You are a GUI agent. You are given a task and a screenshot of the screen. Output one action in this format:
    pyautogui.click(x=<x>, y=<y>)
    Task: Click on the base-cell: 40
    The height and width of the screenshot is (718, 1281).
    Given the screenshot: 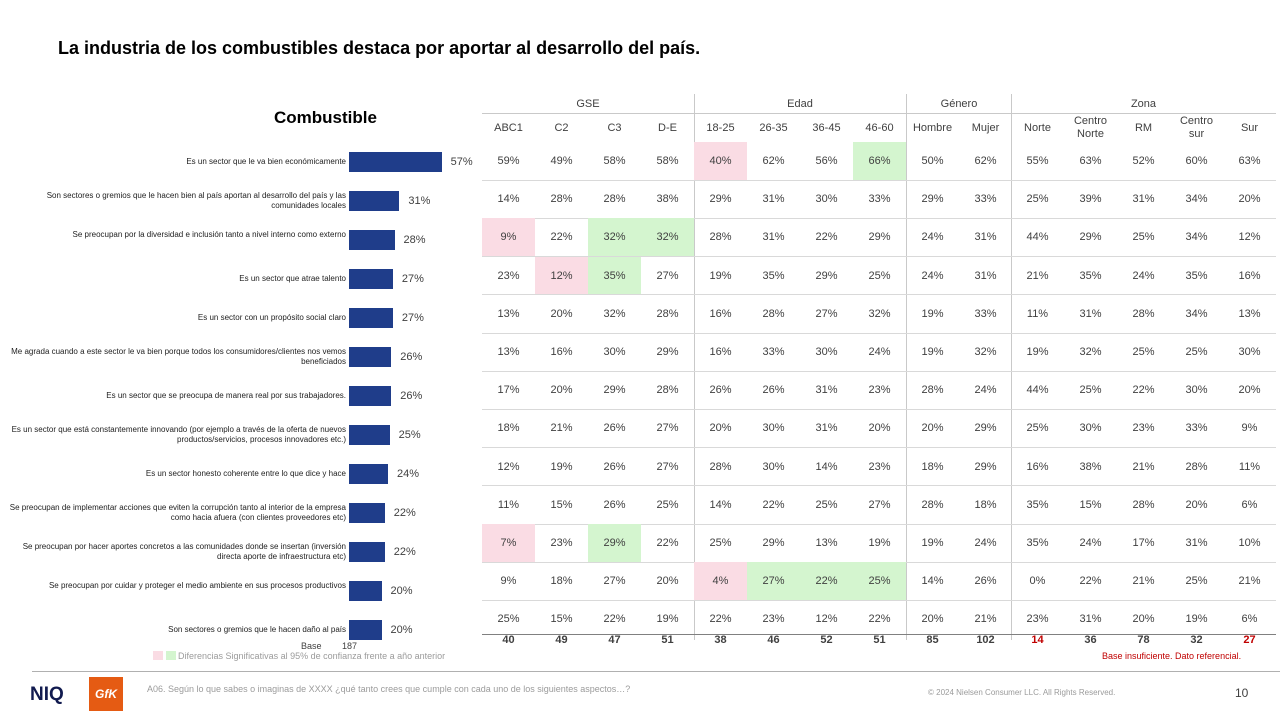 What is the action you would take?
    pyautogui.click(x=508, y=640)
    